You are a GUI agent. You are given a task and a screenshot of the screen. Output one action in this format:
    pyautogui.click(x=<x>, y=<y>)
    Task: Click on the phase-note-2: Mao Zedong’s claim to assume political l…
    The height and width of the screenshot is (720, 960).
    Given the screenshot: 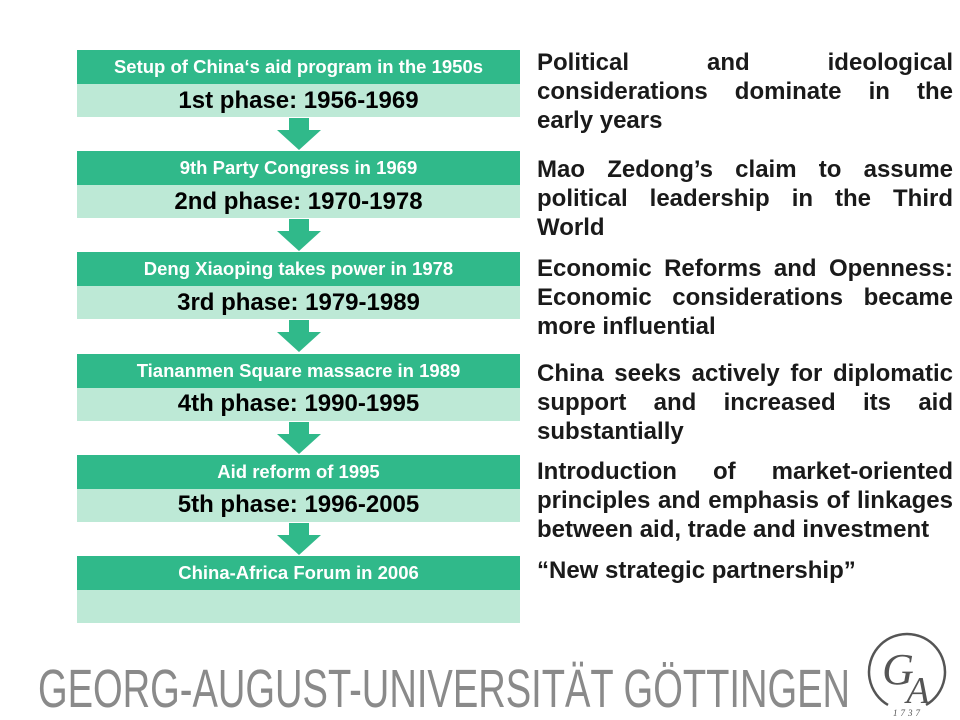 What is the action you would take?
    pyautogui.click(x=745, y=198)
    